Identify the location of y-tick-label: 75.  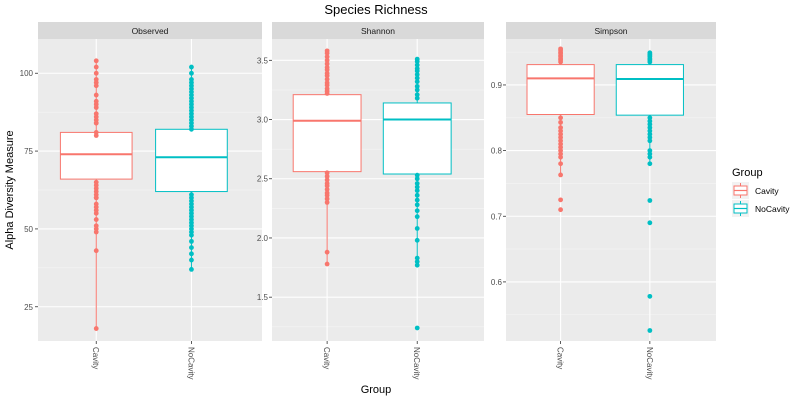
(28, 151).